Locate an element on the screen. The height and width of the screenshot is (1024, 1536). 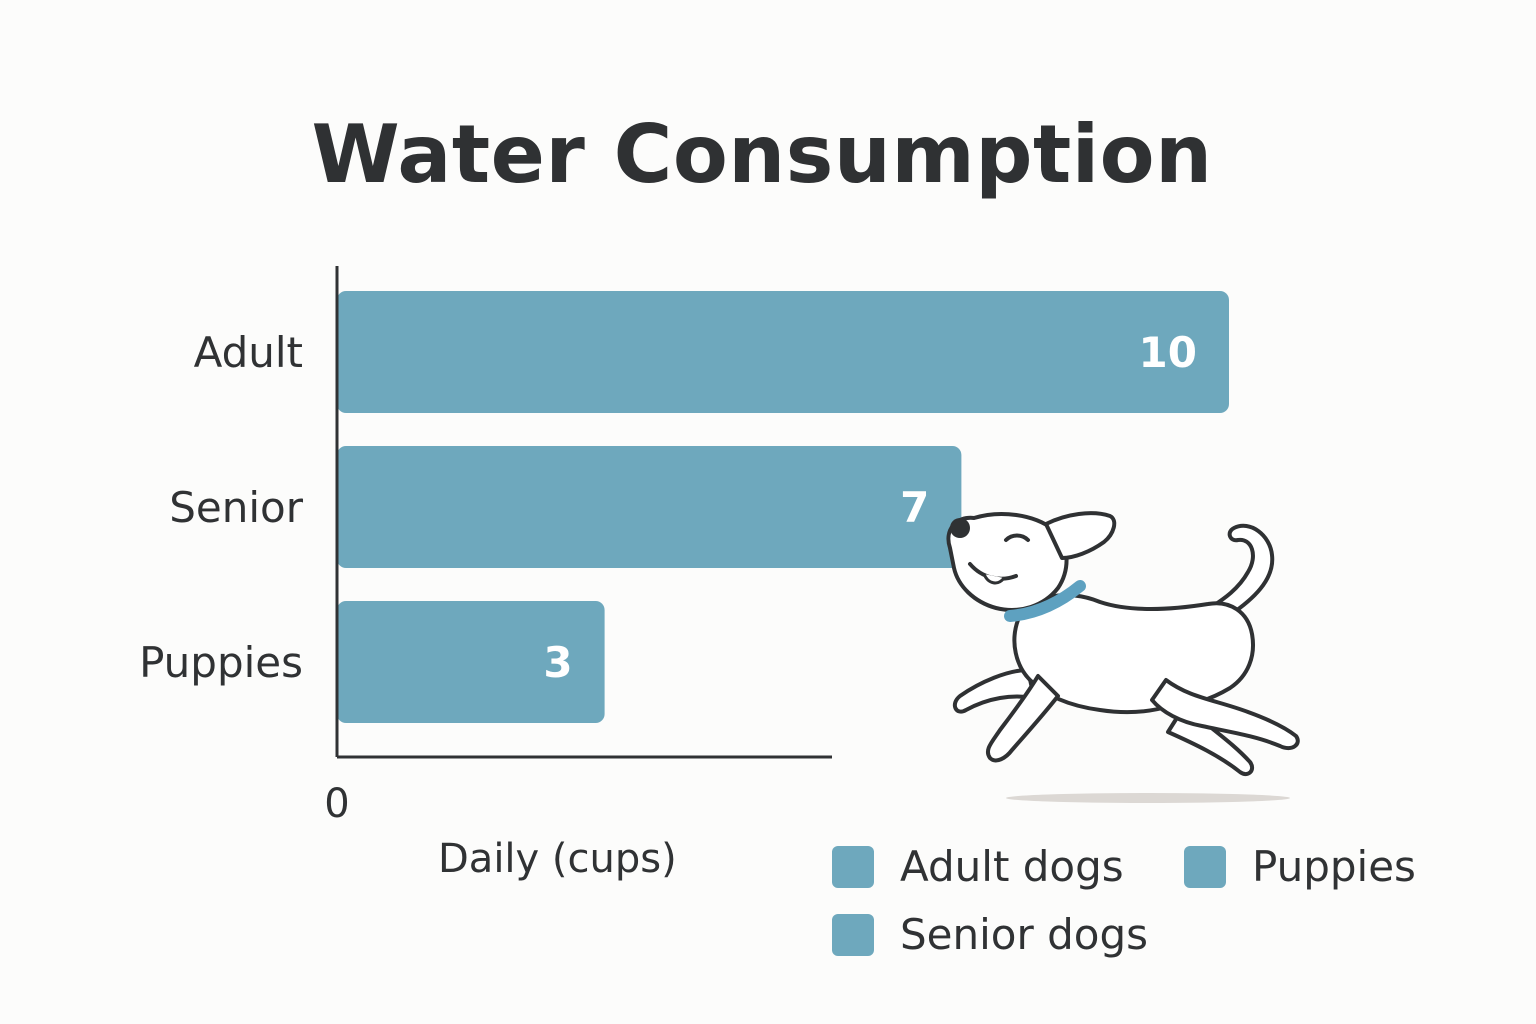
bar-value-label: 10 is located at coordinates (1168, 352).